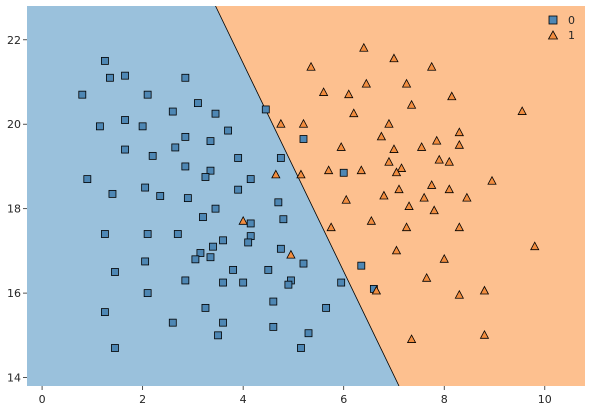  I want to click on y-tick-label: 22, so click(14, 40).